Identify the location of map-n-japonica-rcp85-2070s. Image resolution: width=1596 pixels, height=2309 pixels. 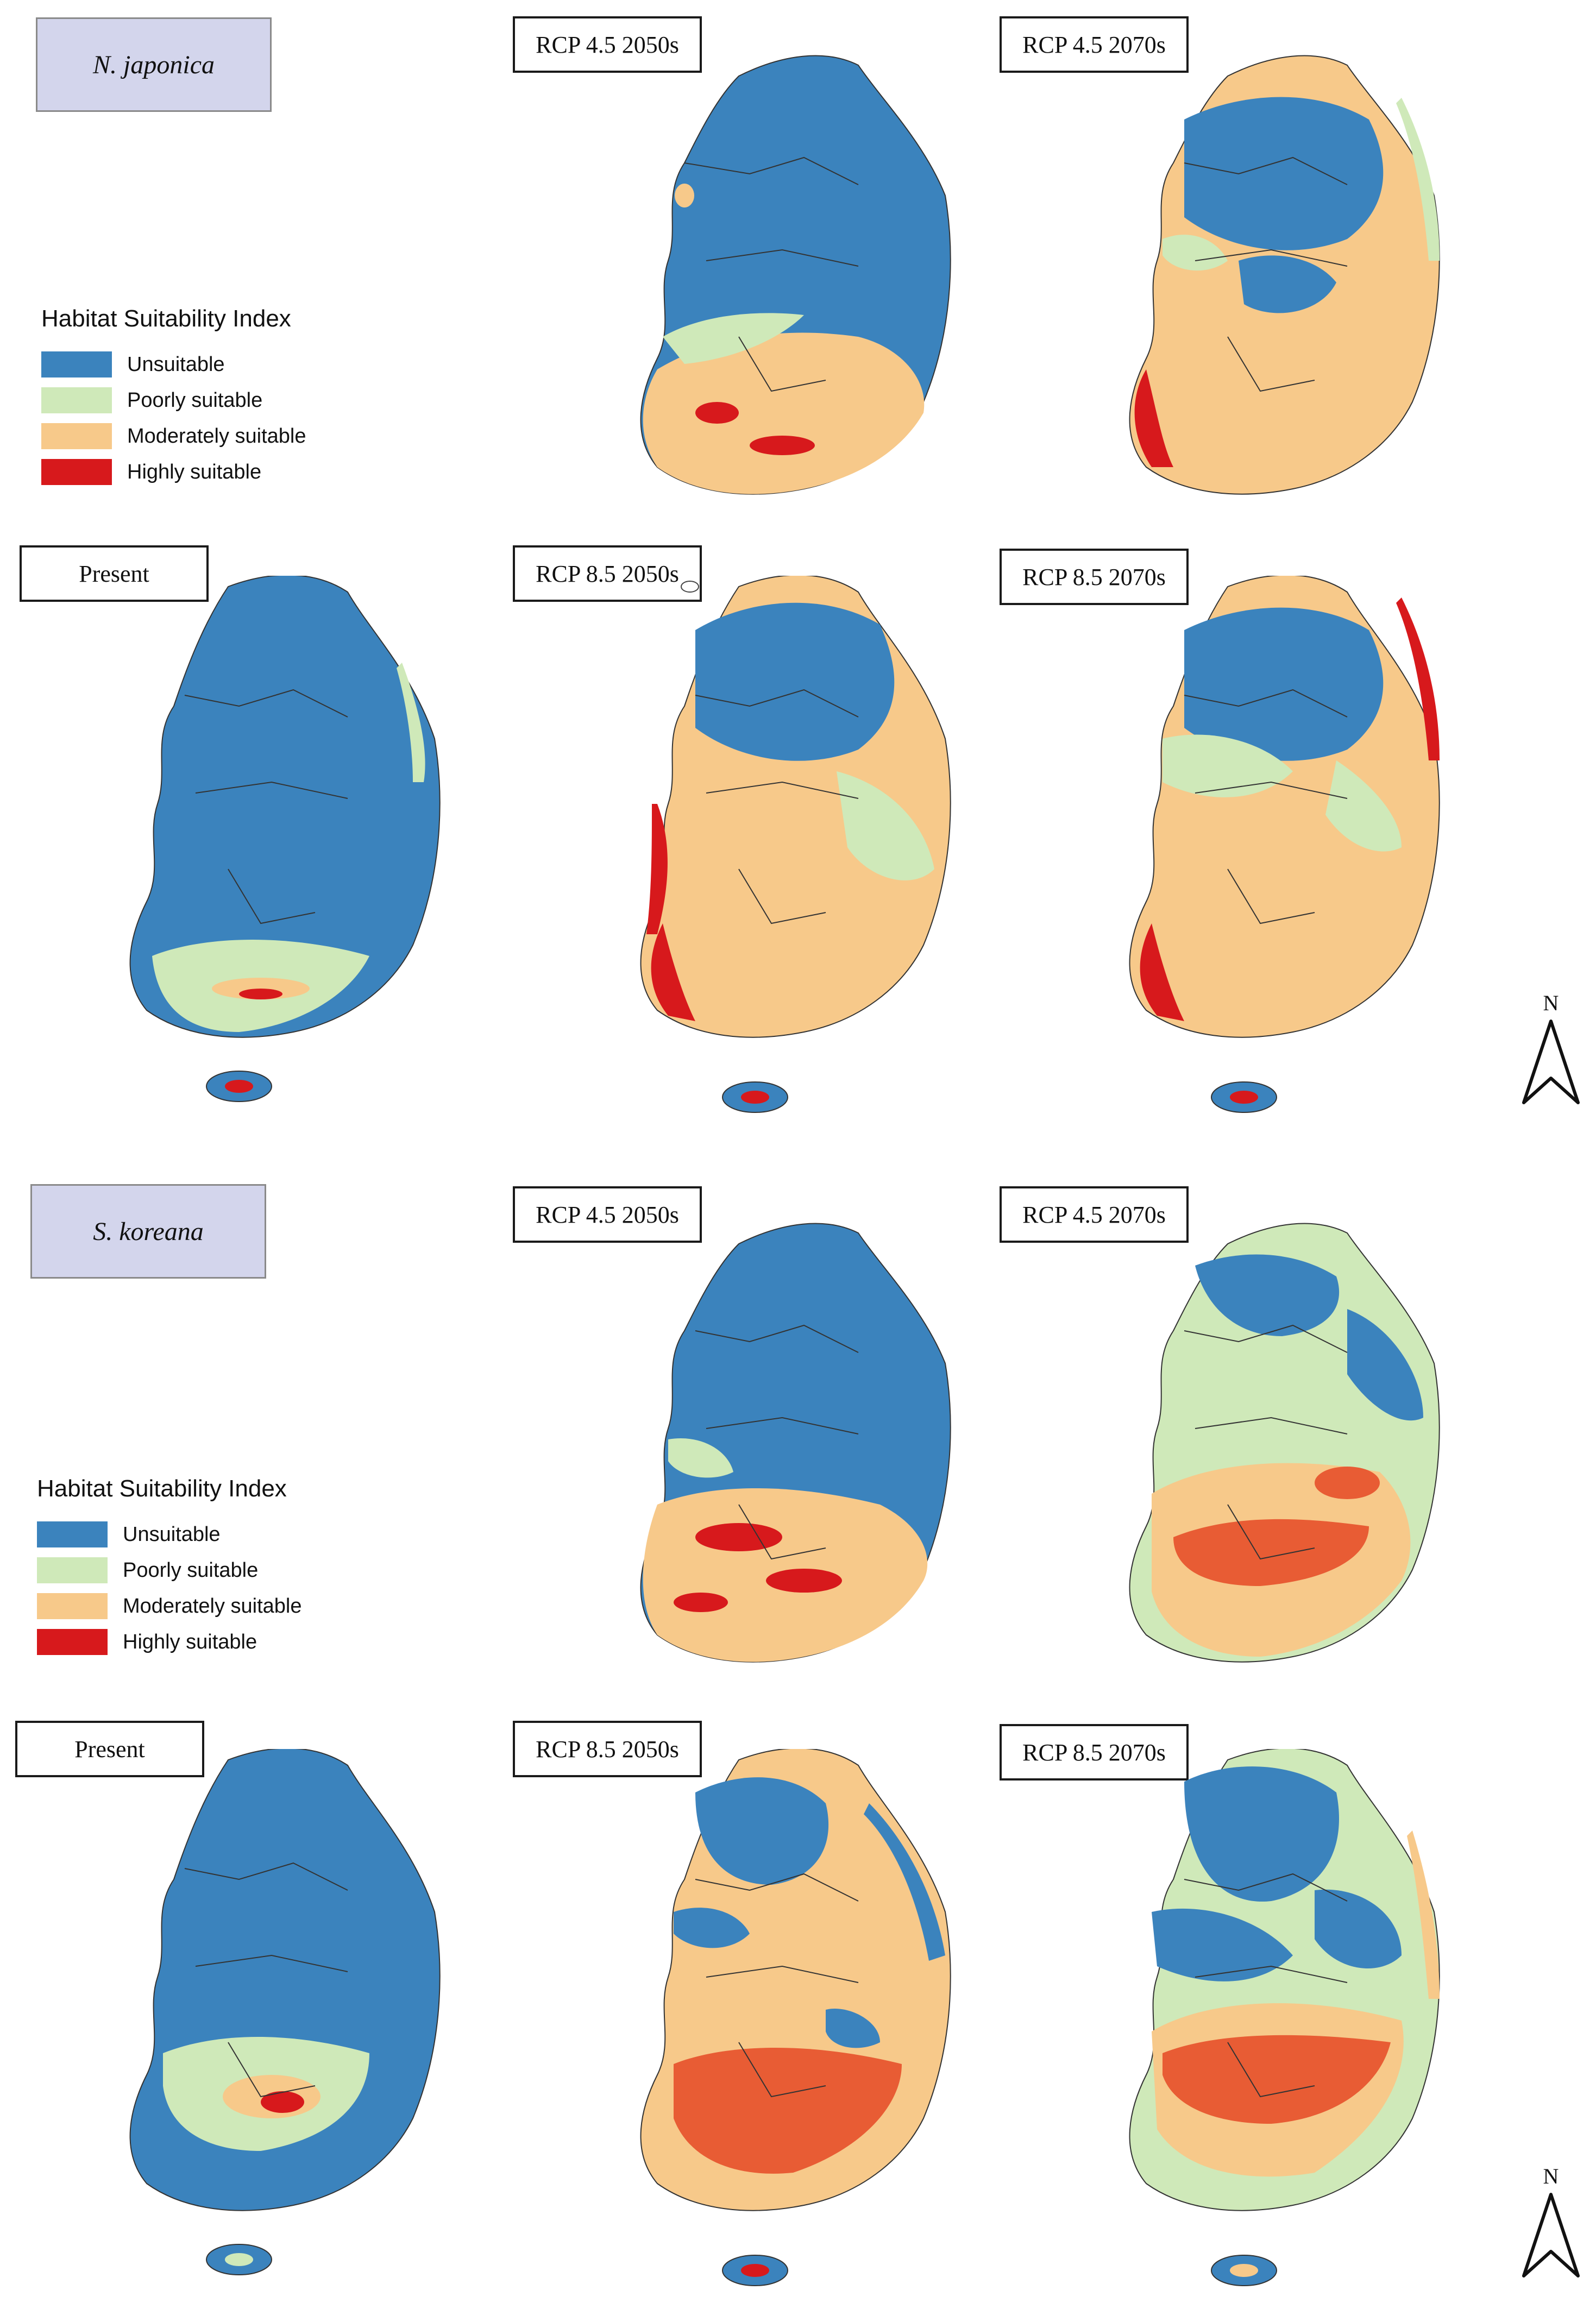
(1284, 844).